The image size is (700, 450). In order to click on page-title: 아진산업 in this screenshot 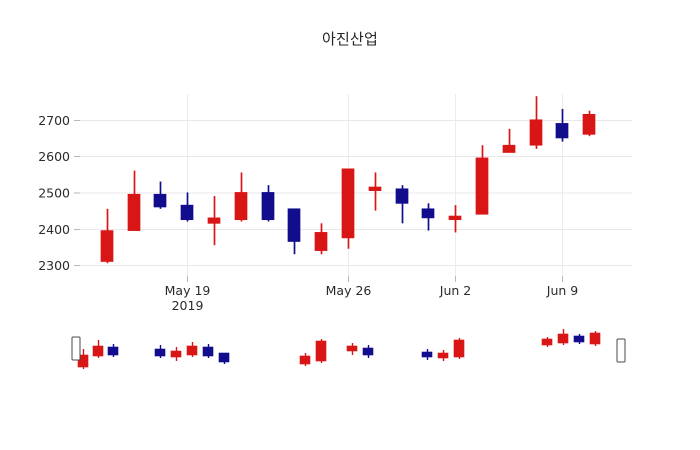, I will do `click(349, 39)`.